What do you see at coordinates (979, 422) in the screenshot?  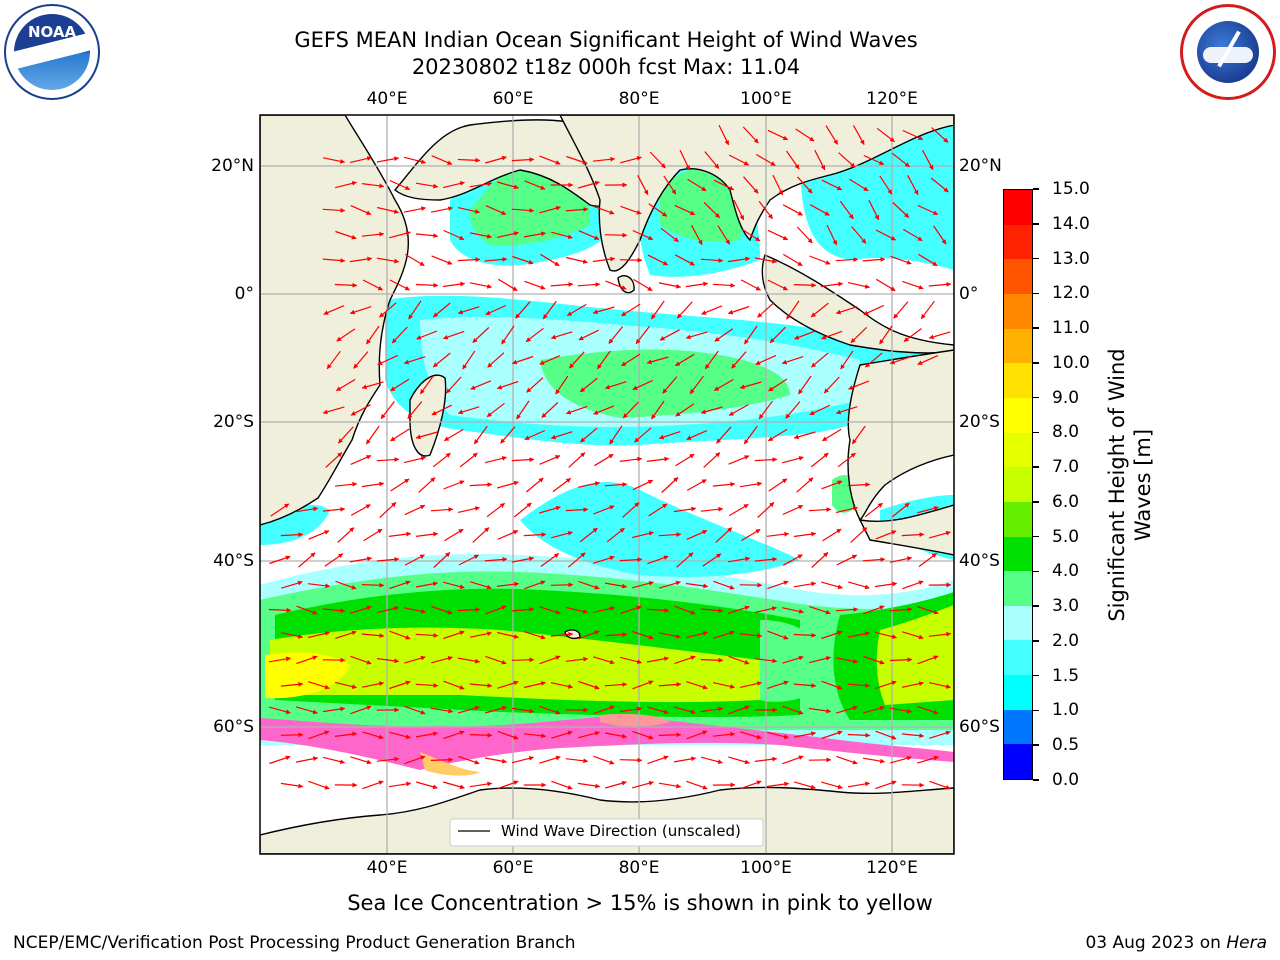 I see `lat-label: 20°S` at bounding box center [979, 422].